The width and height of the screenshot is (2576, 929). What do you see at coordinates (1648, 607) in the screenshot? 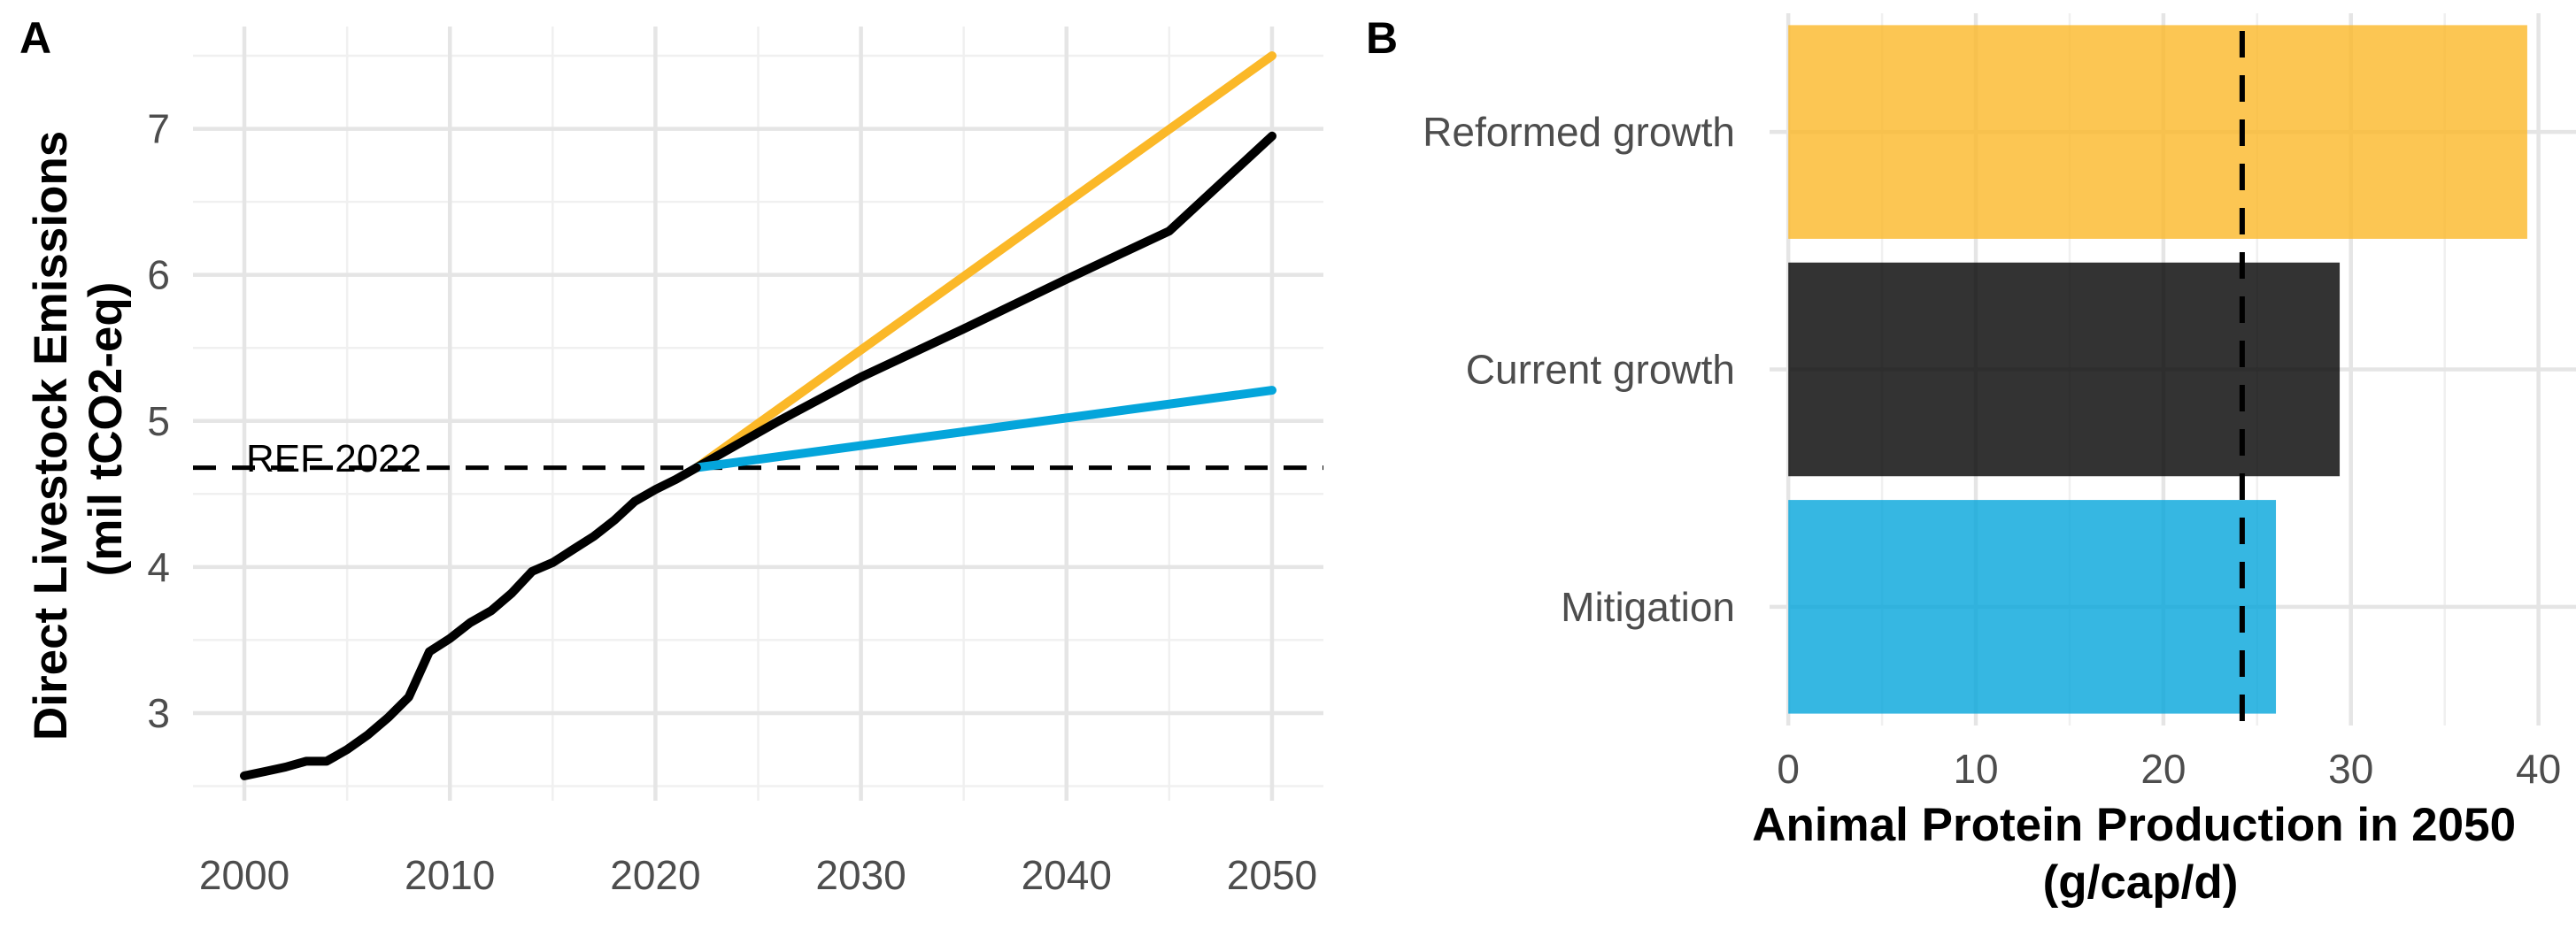
I see `panel-b-category-label: Mitigation` at bounding box center [1648, 607].